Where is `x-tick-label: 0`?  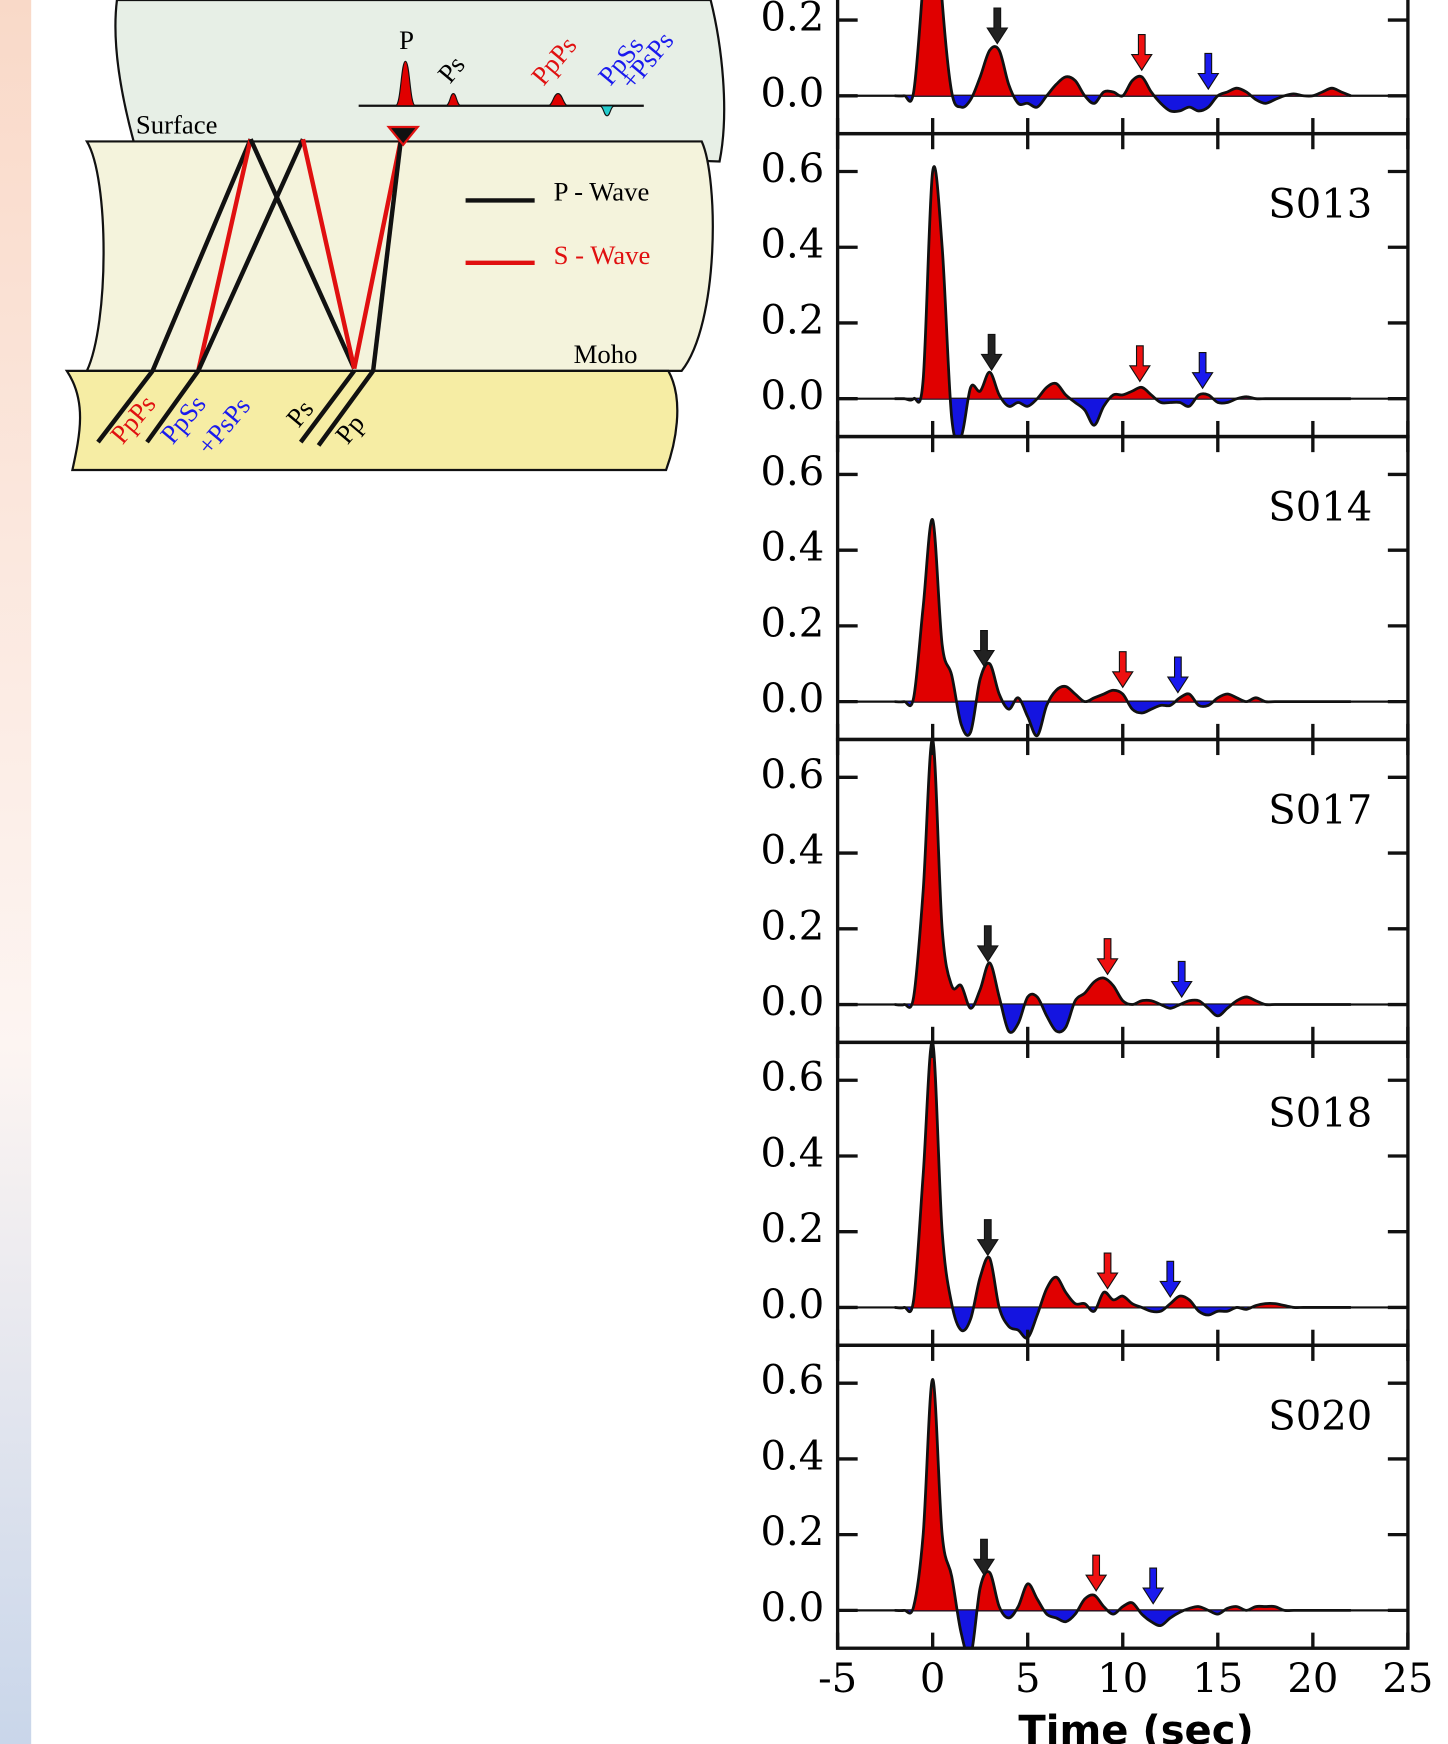
x-tick-label: 0 is located at coordinates (933, 1679).